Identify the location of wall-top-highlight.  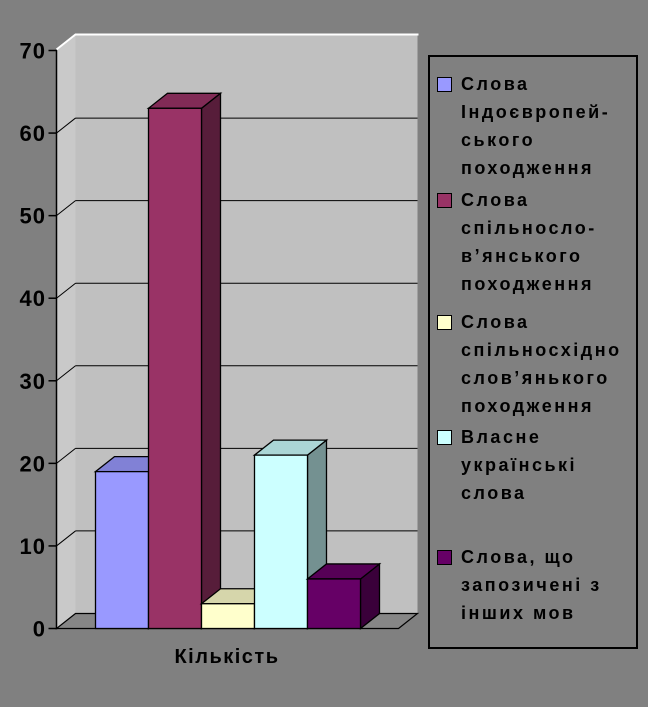
(237, 42).